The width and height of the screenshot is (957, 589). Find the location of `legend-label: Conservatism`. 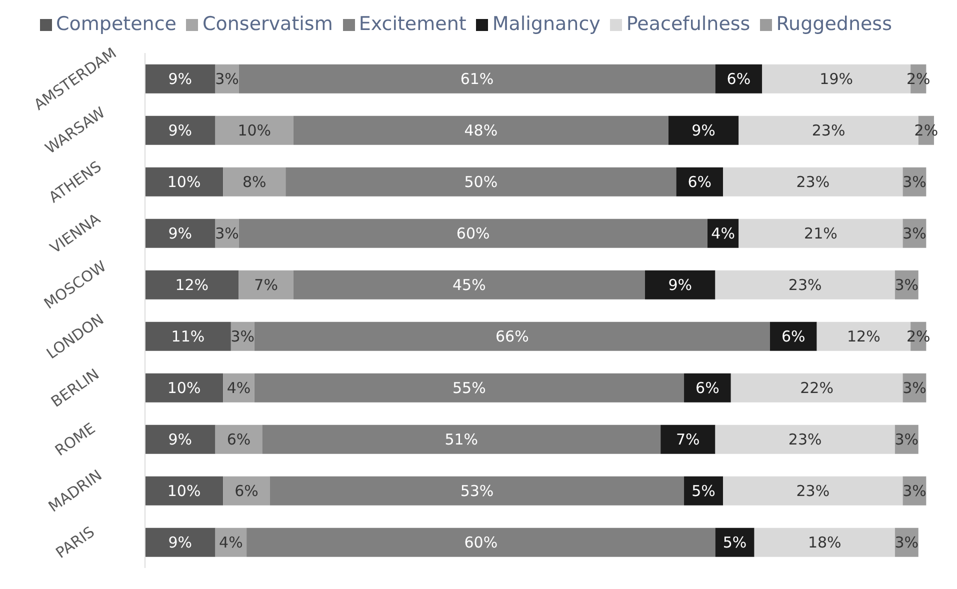

legend-label: Conservatism is located at coordinates (267, 24).